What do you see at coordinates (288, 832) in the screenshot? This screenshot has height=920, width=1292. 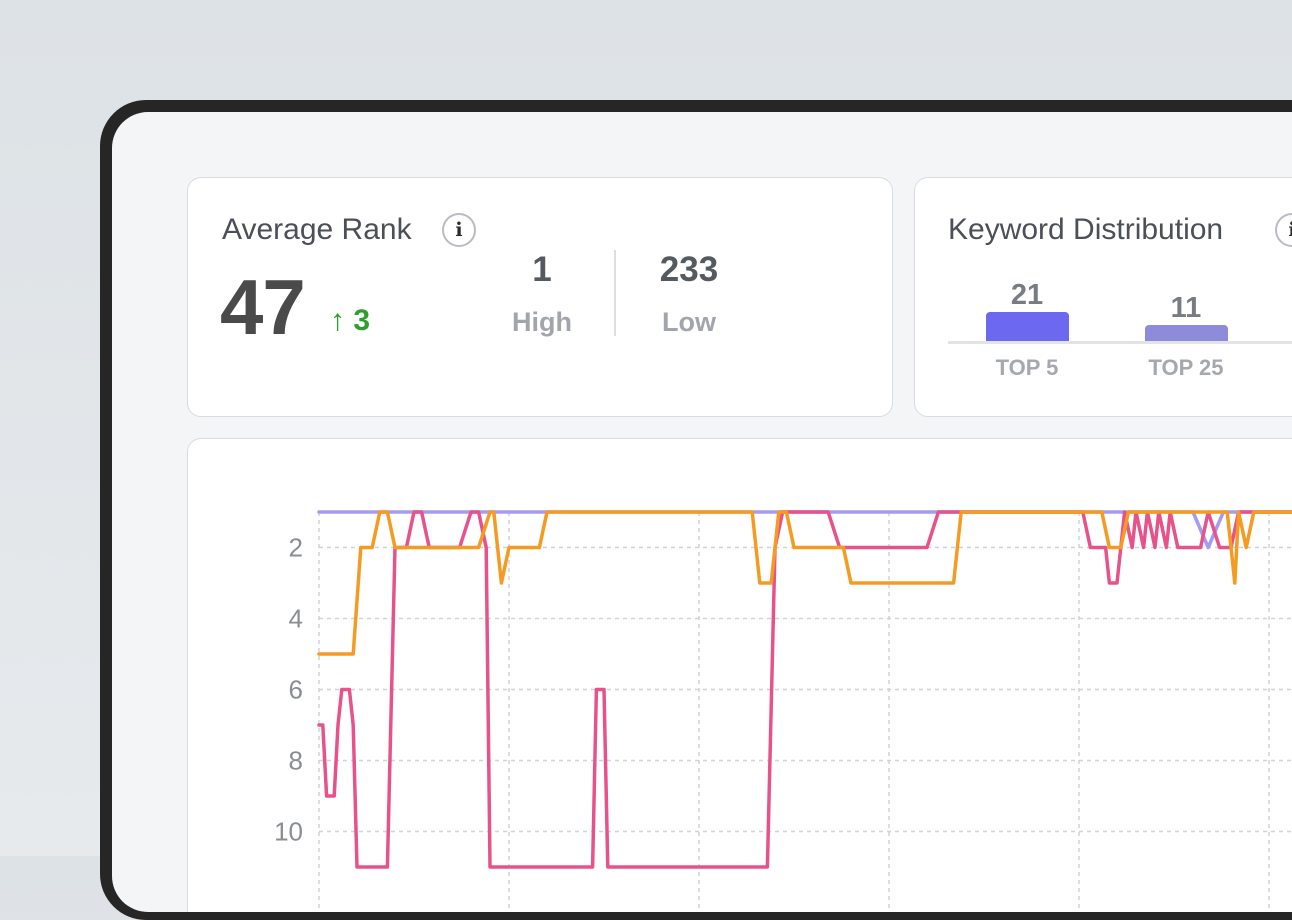 I see `y-axis-tick-label: 10` at bounding box center [288, 832].